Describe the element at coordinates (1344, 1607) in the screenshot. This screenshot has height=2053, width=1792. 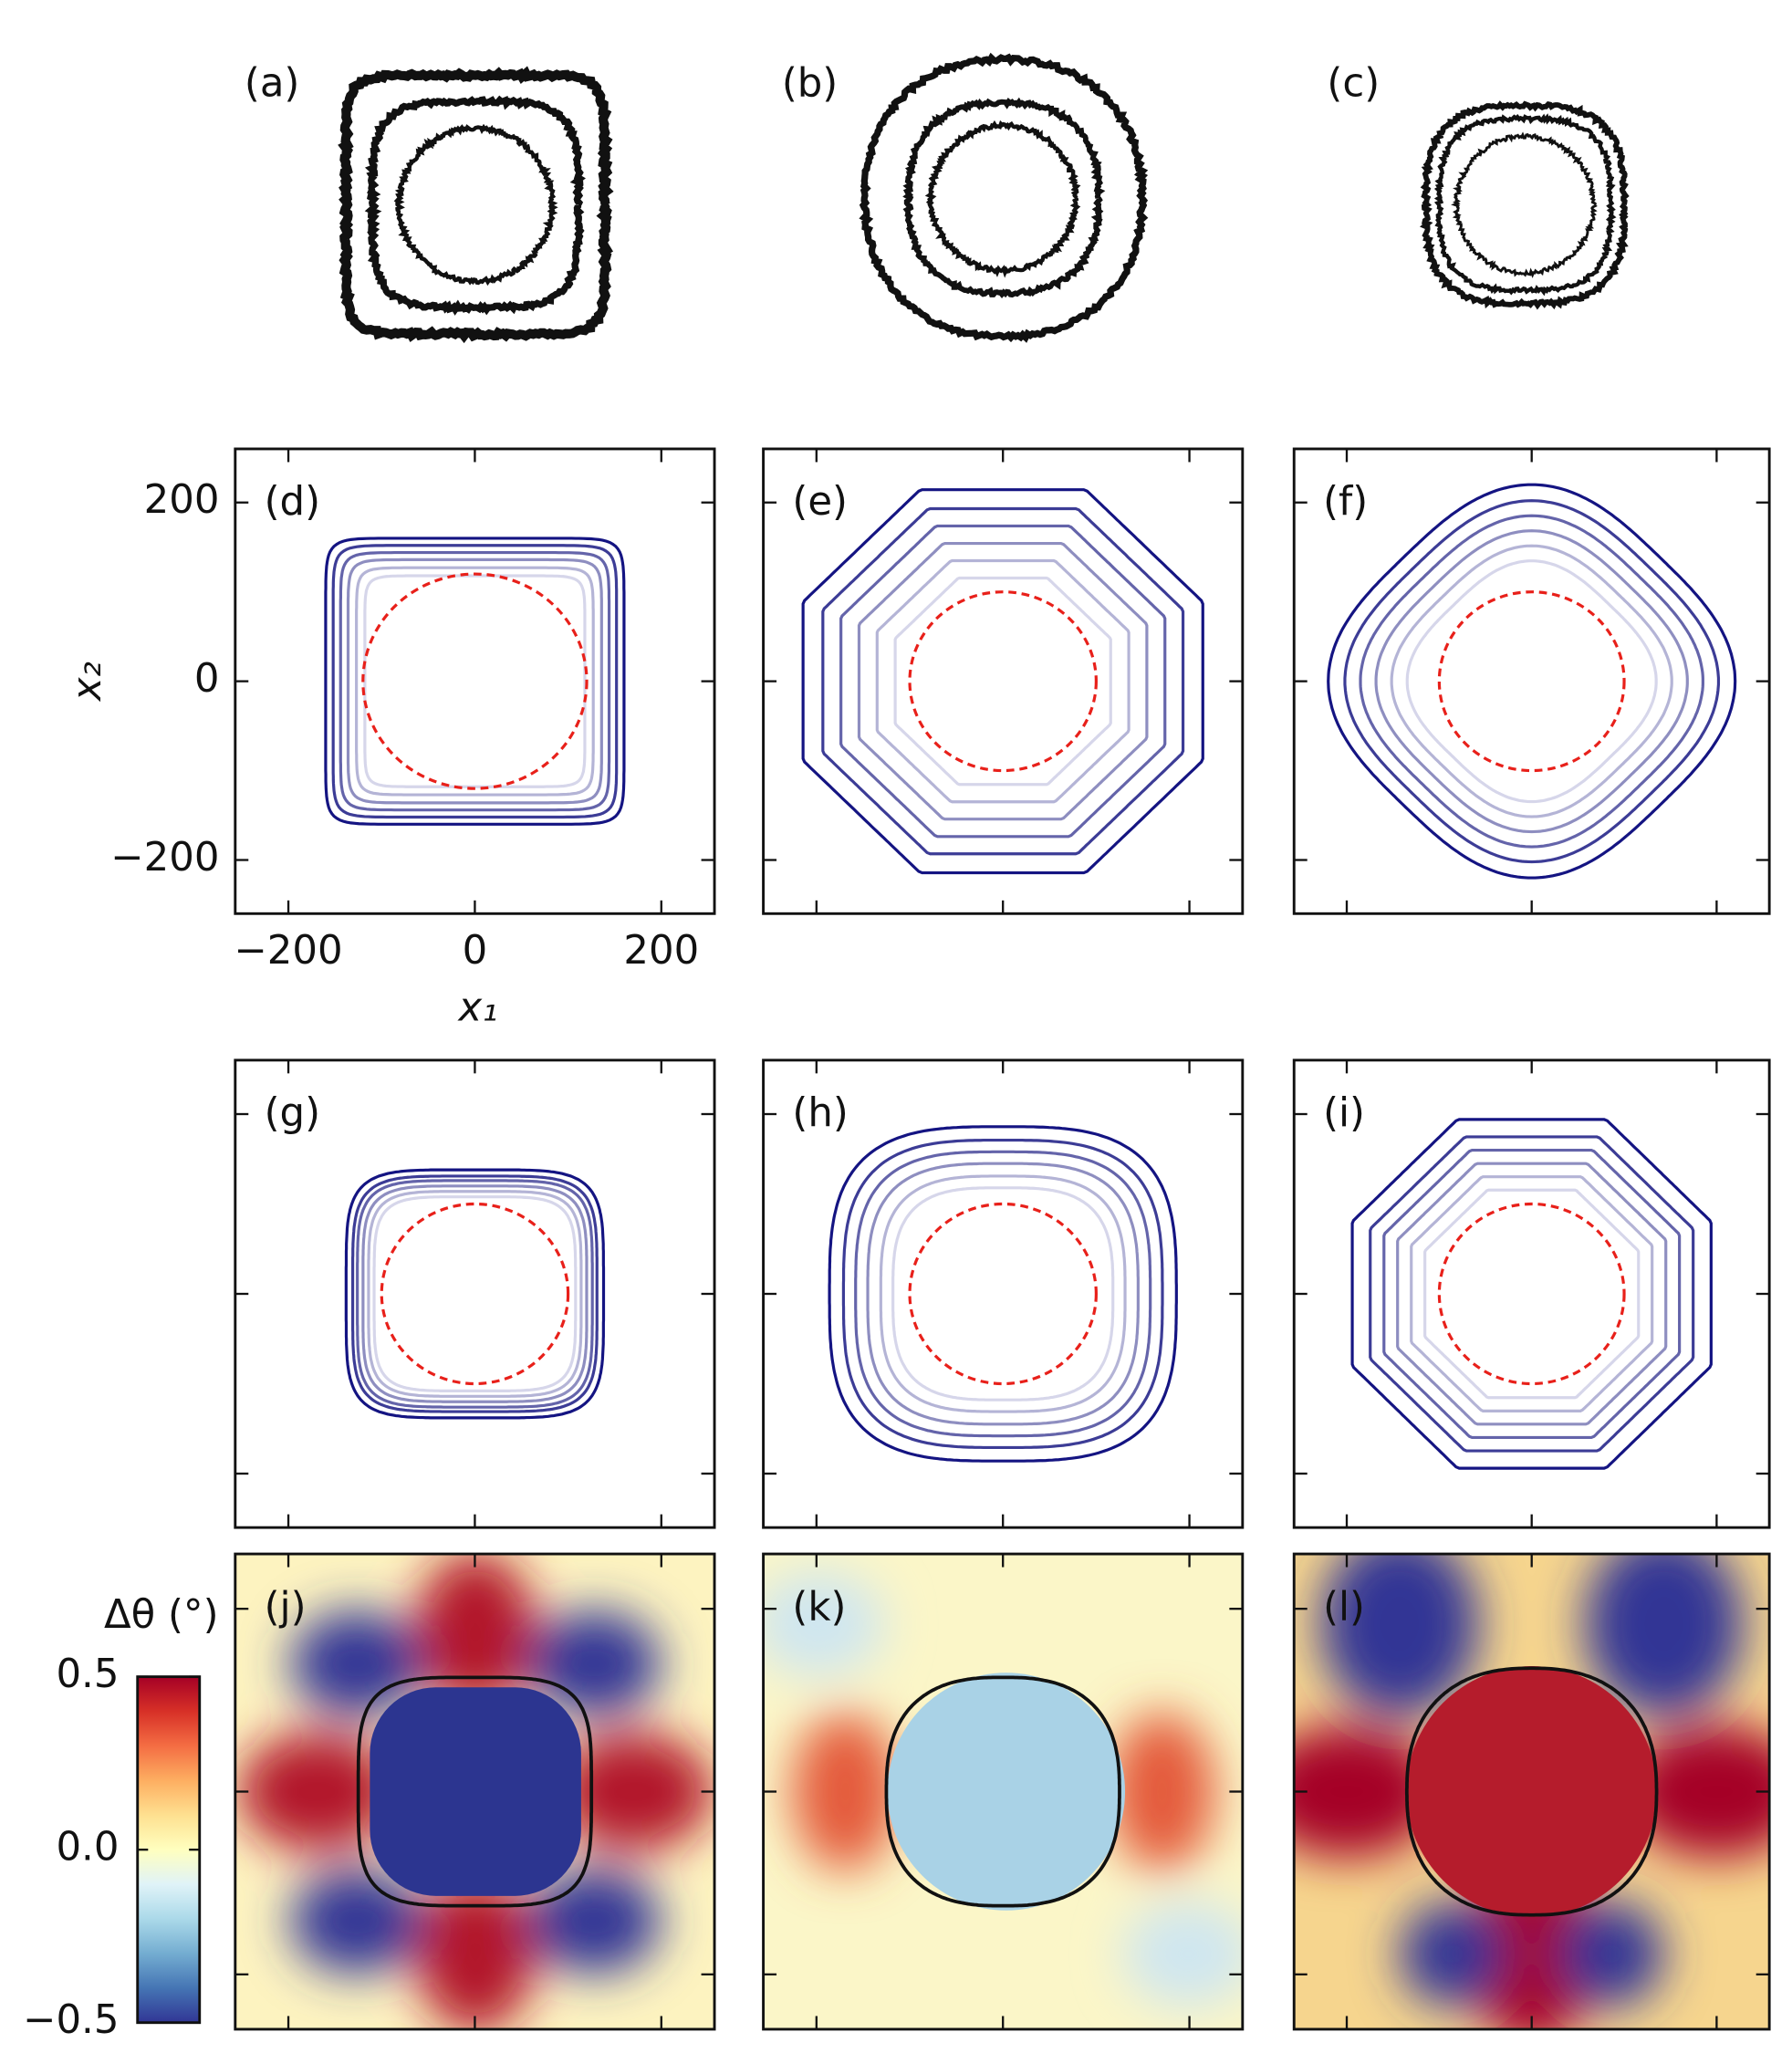
I see `panel-label: (l)` at that location.